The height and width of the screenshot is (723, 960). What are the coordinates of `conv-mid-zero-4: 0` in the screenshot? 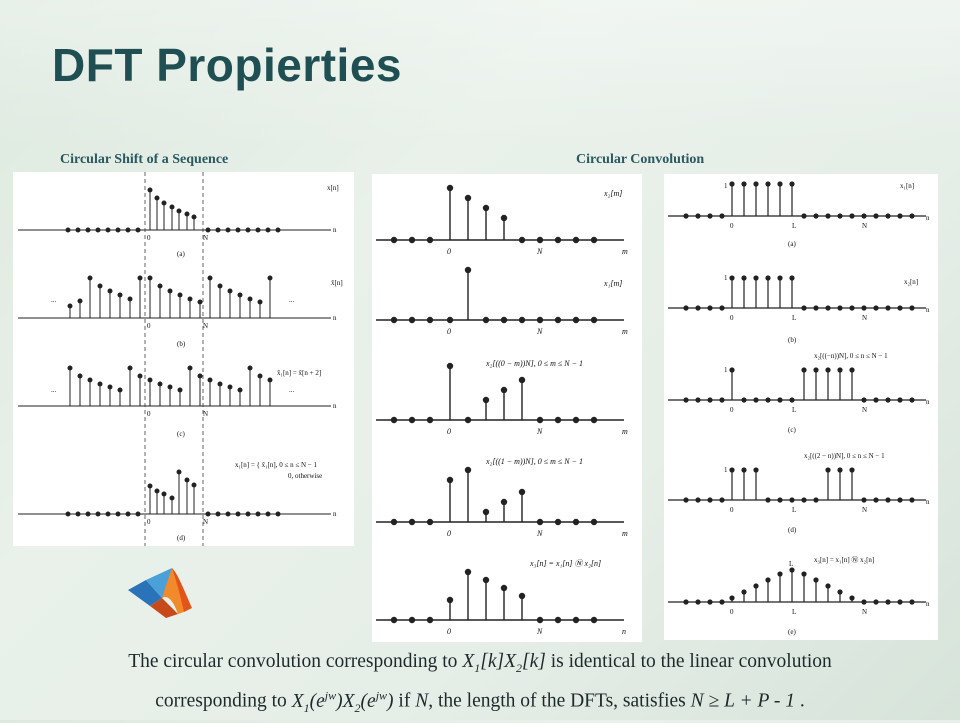 It's located at (449, 533).